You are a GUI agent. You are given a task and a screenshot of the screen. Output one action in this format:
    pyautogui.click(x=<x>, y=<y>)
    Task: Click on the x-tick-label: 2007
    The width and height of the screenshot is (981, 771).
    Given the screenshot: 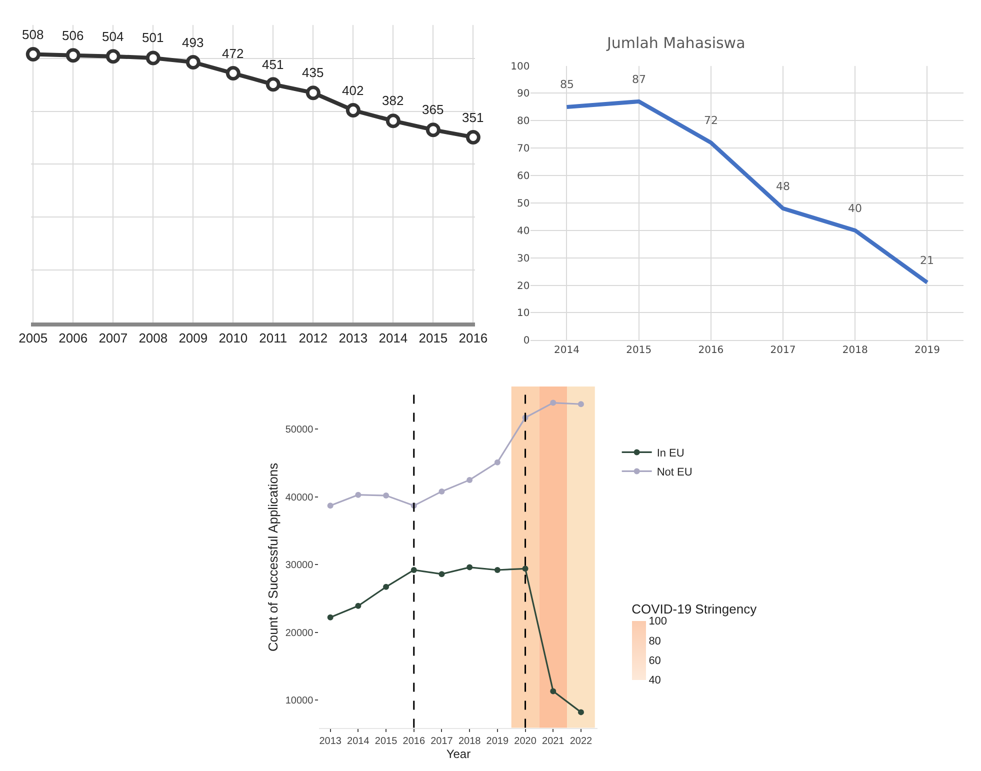 What is the action you would take?
    pyautogui.click(x=113, y=338)
    